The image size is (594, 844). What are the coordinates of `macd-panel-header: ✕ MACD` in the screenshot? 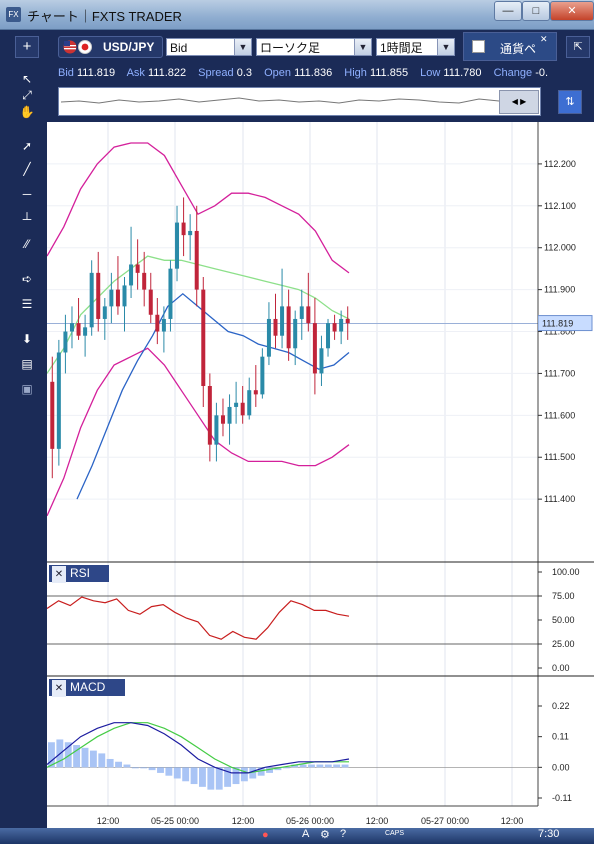 It's located at (87, 688).